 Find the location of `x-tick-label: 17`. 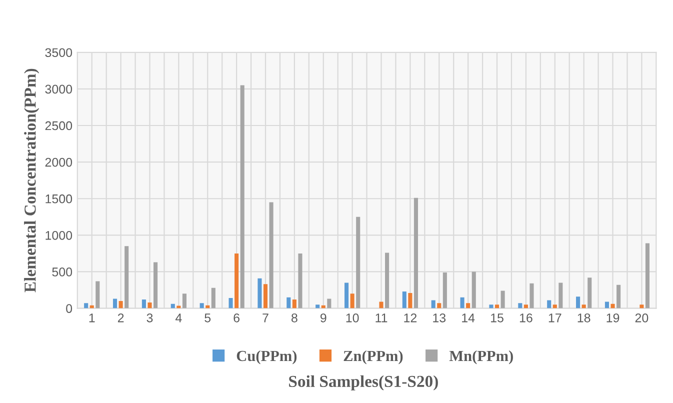

x-tick-label: 17 is located at coordinates (555, 318).